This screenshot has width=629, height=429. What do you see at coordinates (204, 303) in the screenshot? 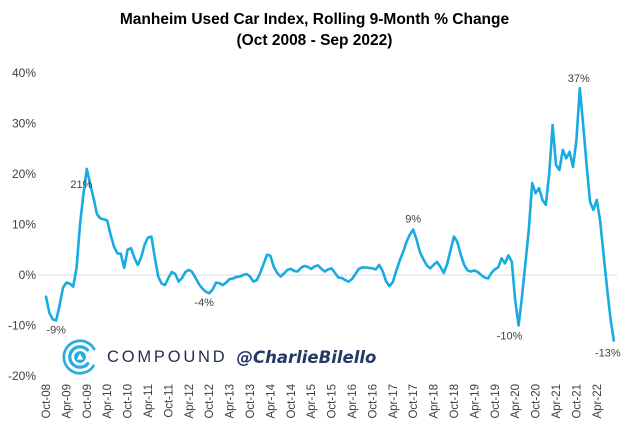
I see `data-label: -4%` at bounding box center [204, 303].